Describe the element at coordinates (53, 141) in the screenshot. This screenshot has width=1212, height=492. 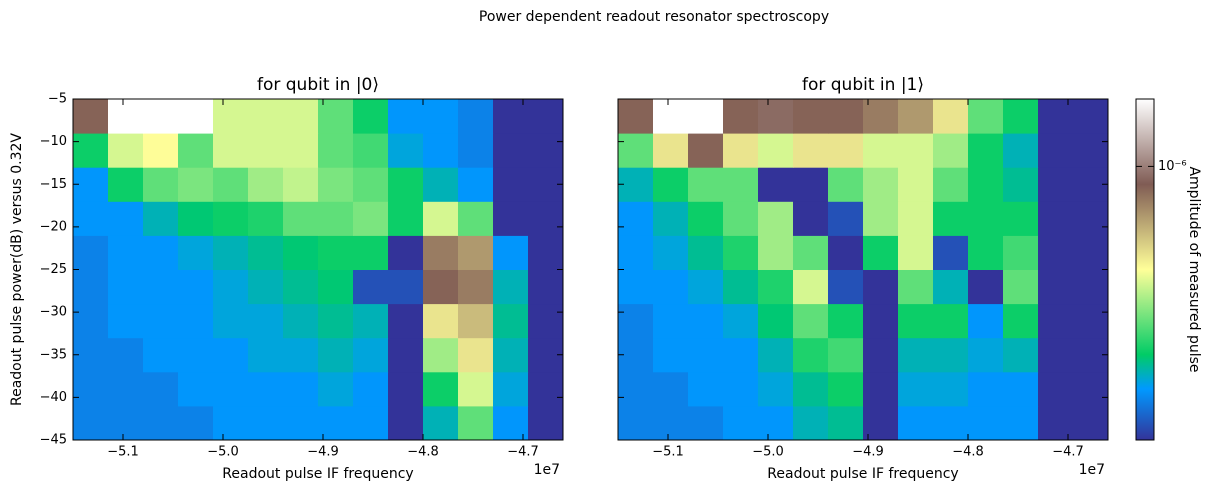
I see `y-tick-label: −10` at that location.